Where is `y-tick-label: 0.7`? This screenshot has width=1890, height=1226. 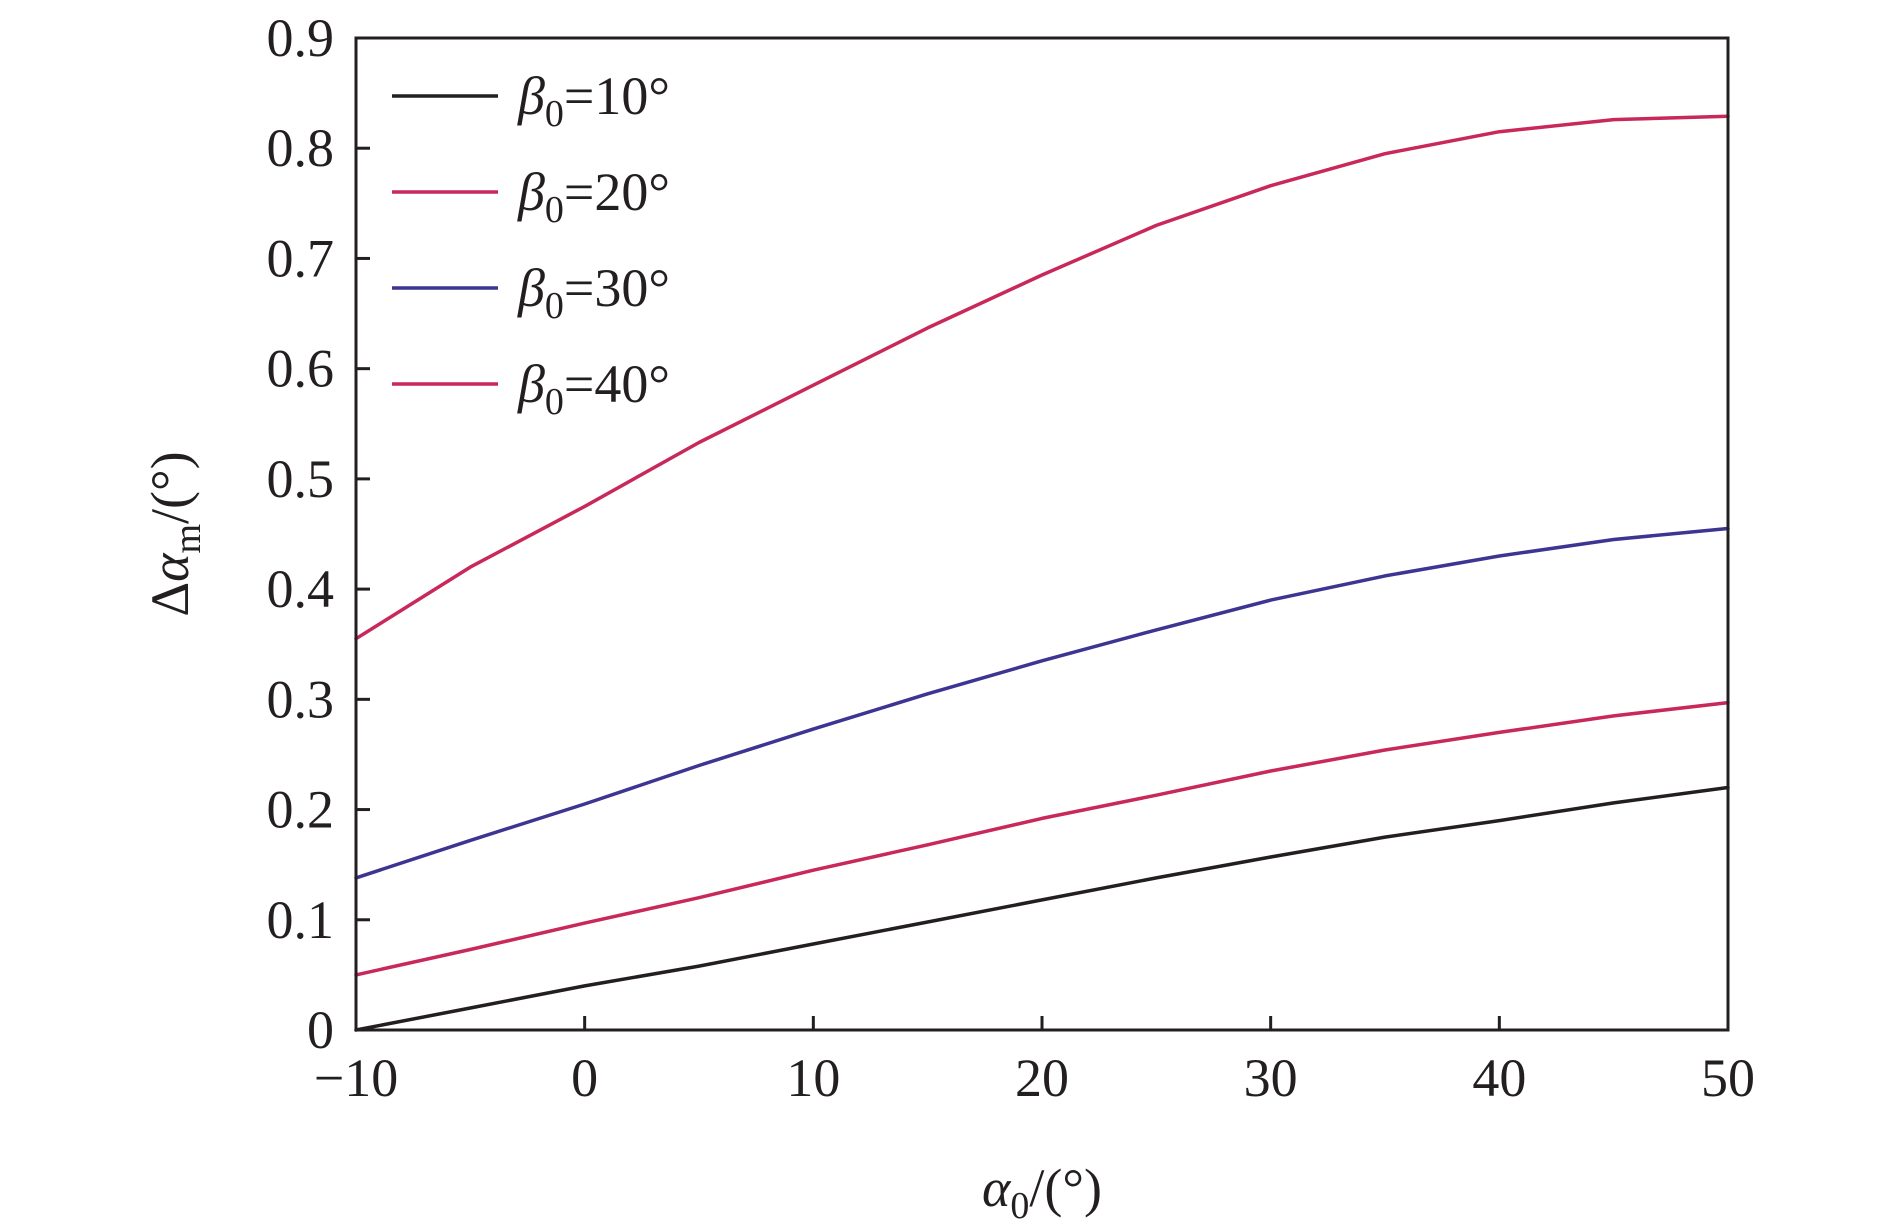 y-tick-label: 0.7 is located at coordinates (301, 258).